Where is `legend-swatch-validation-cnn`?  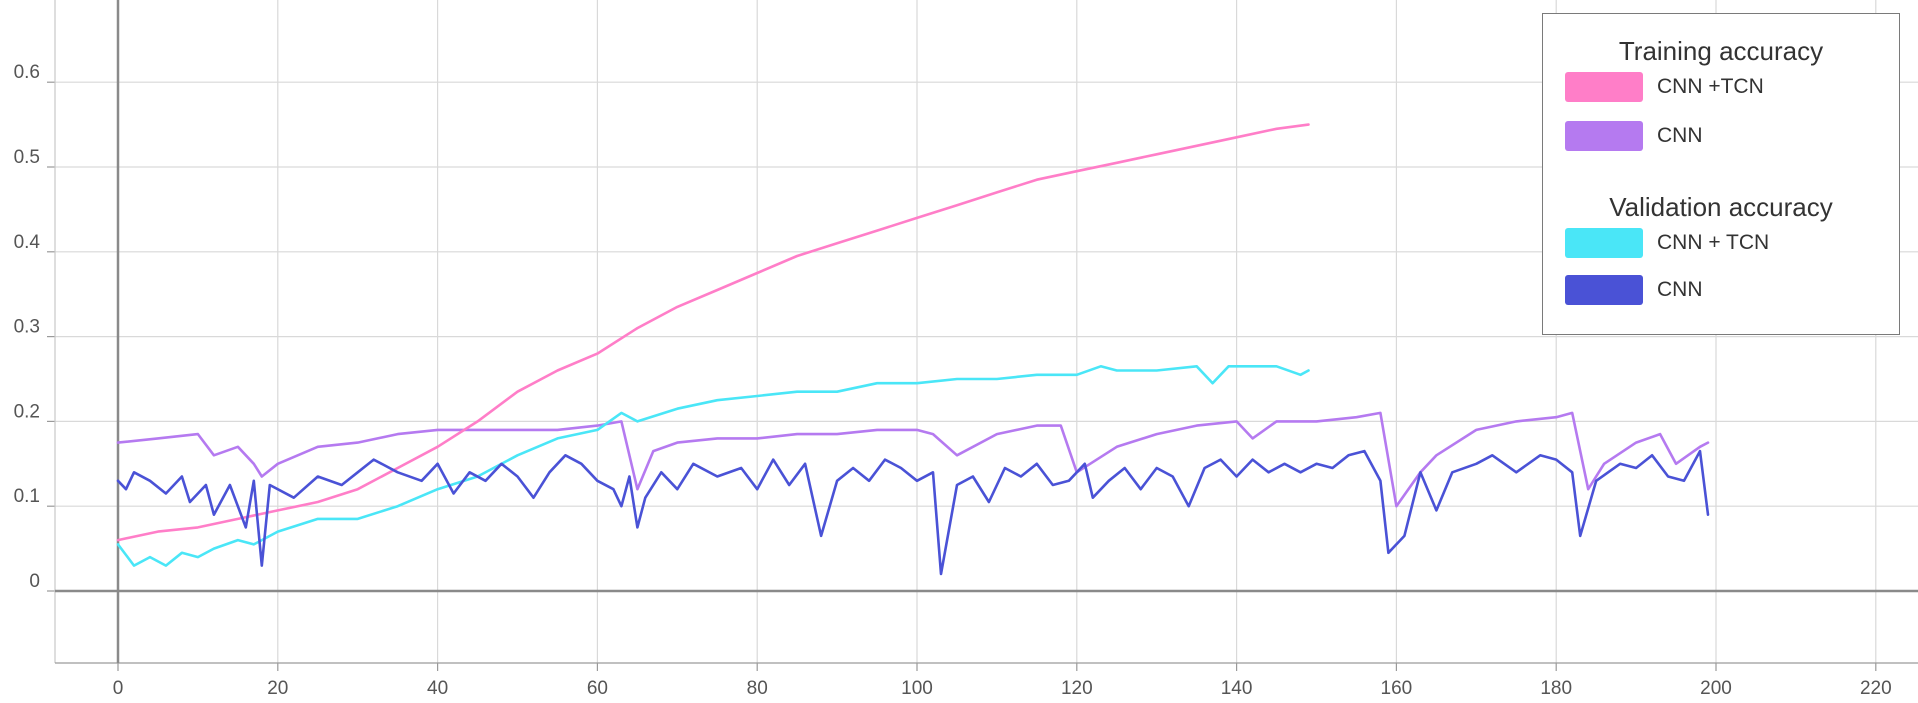
legend-swatch-validation-cnn is located at coordinates (1604, 290).